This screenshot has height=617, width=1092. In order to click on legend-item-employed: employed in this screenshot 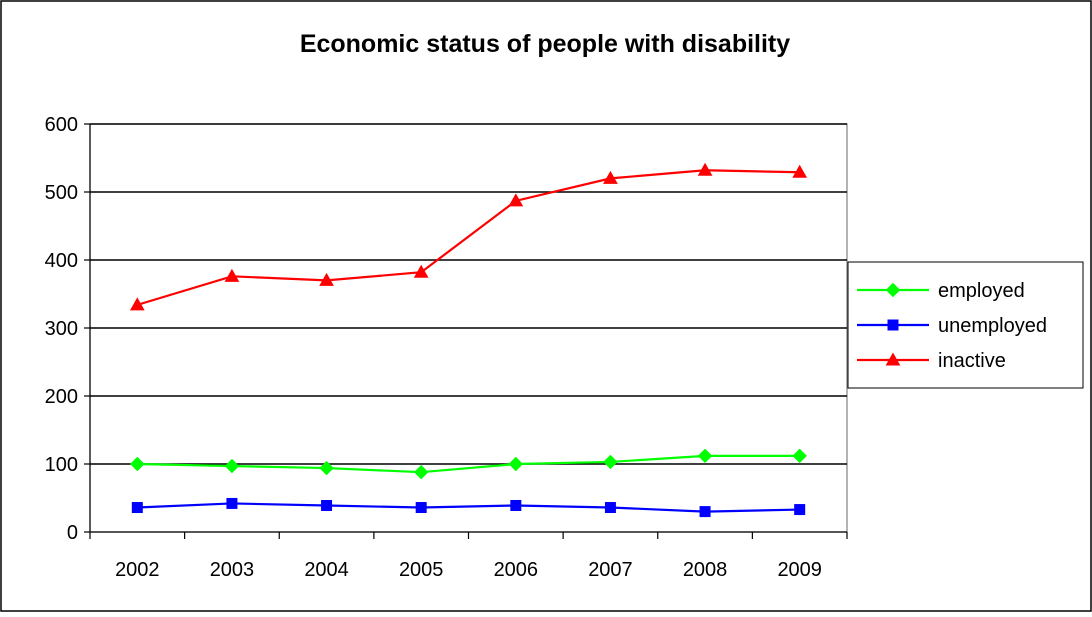, I will do `click(941, 291)`.